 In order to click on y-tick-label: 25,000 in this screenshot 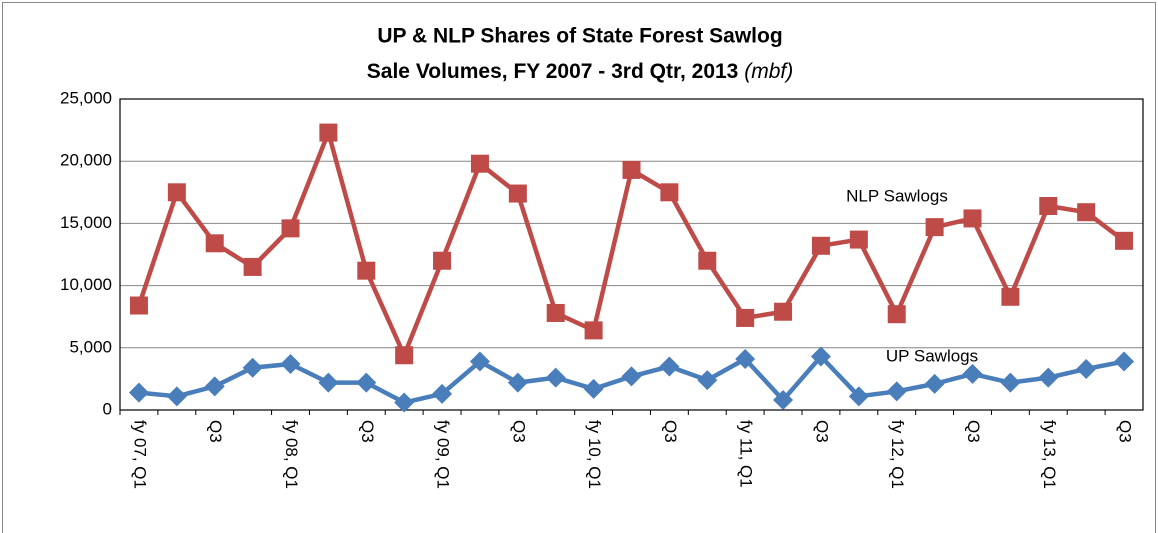, I will do `click(86, 97)`.